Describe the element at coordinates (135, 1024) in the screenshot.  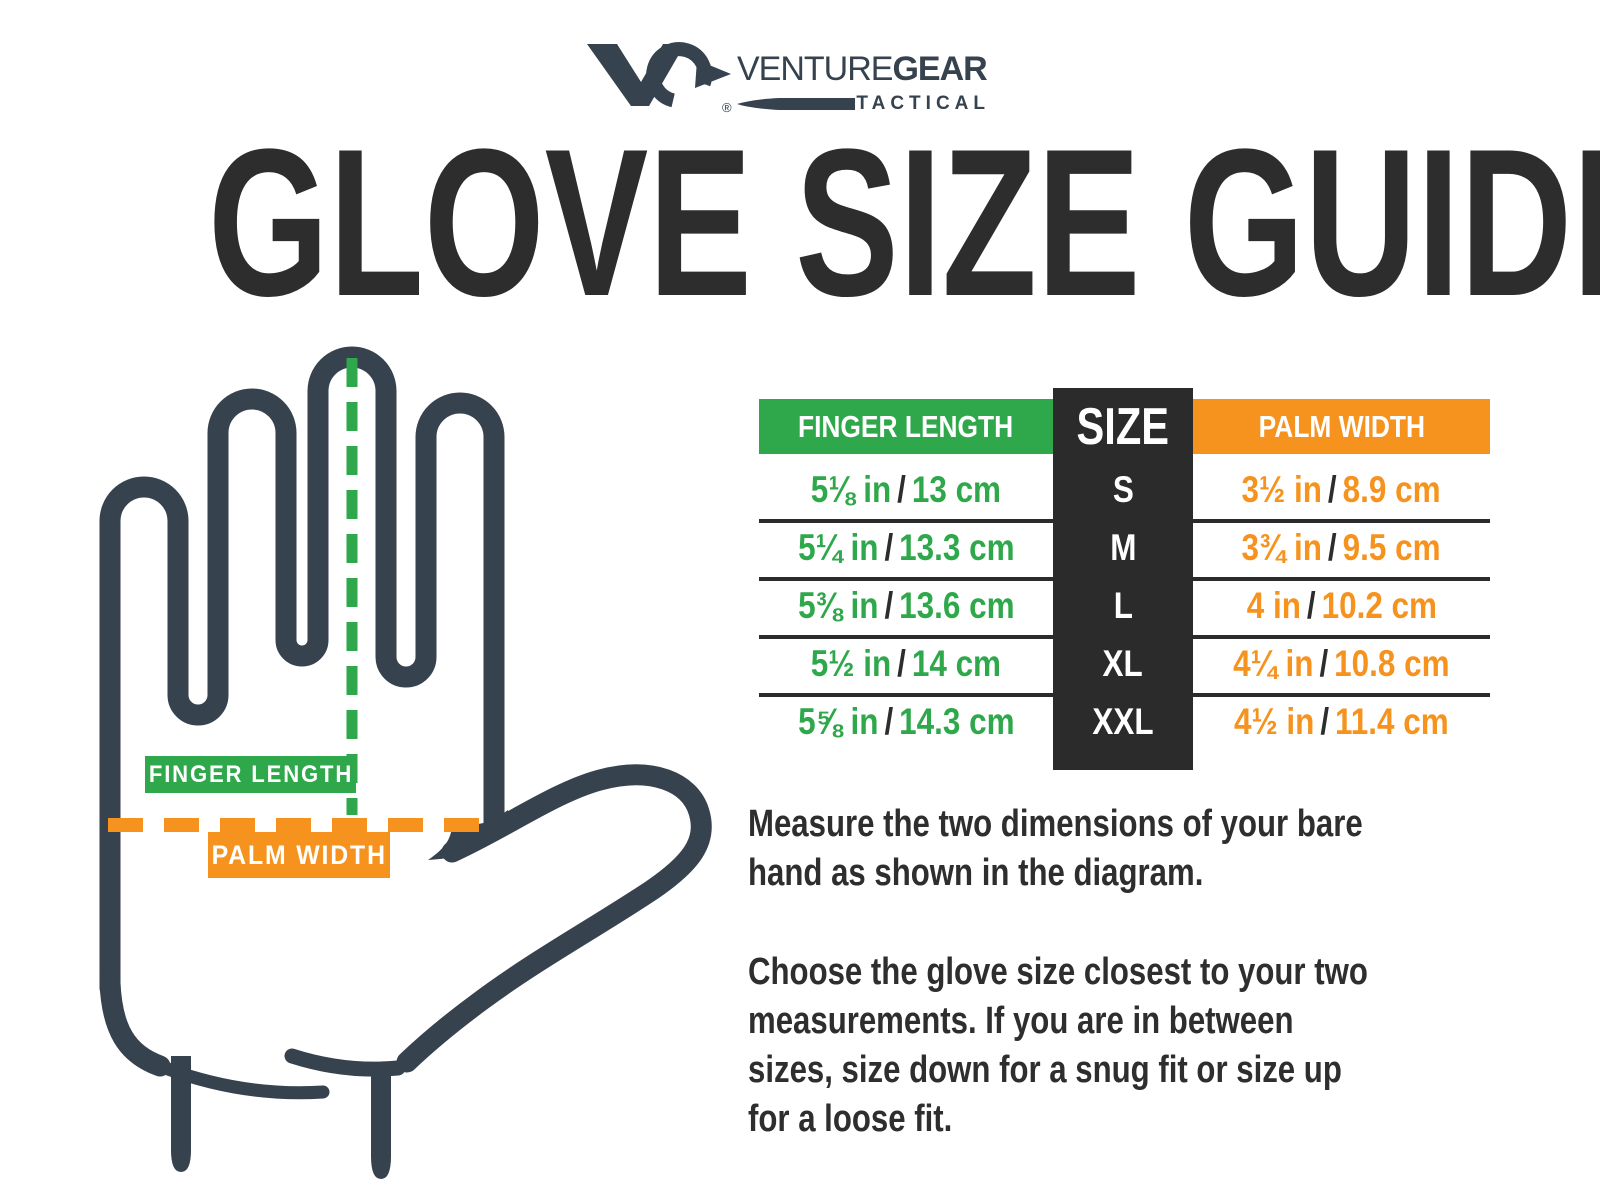
I see `palm-bottom-left-path` at that location.